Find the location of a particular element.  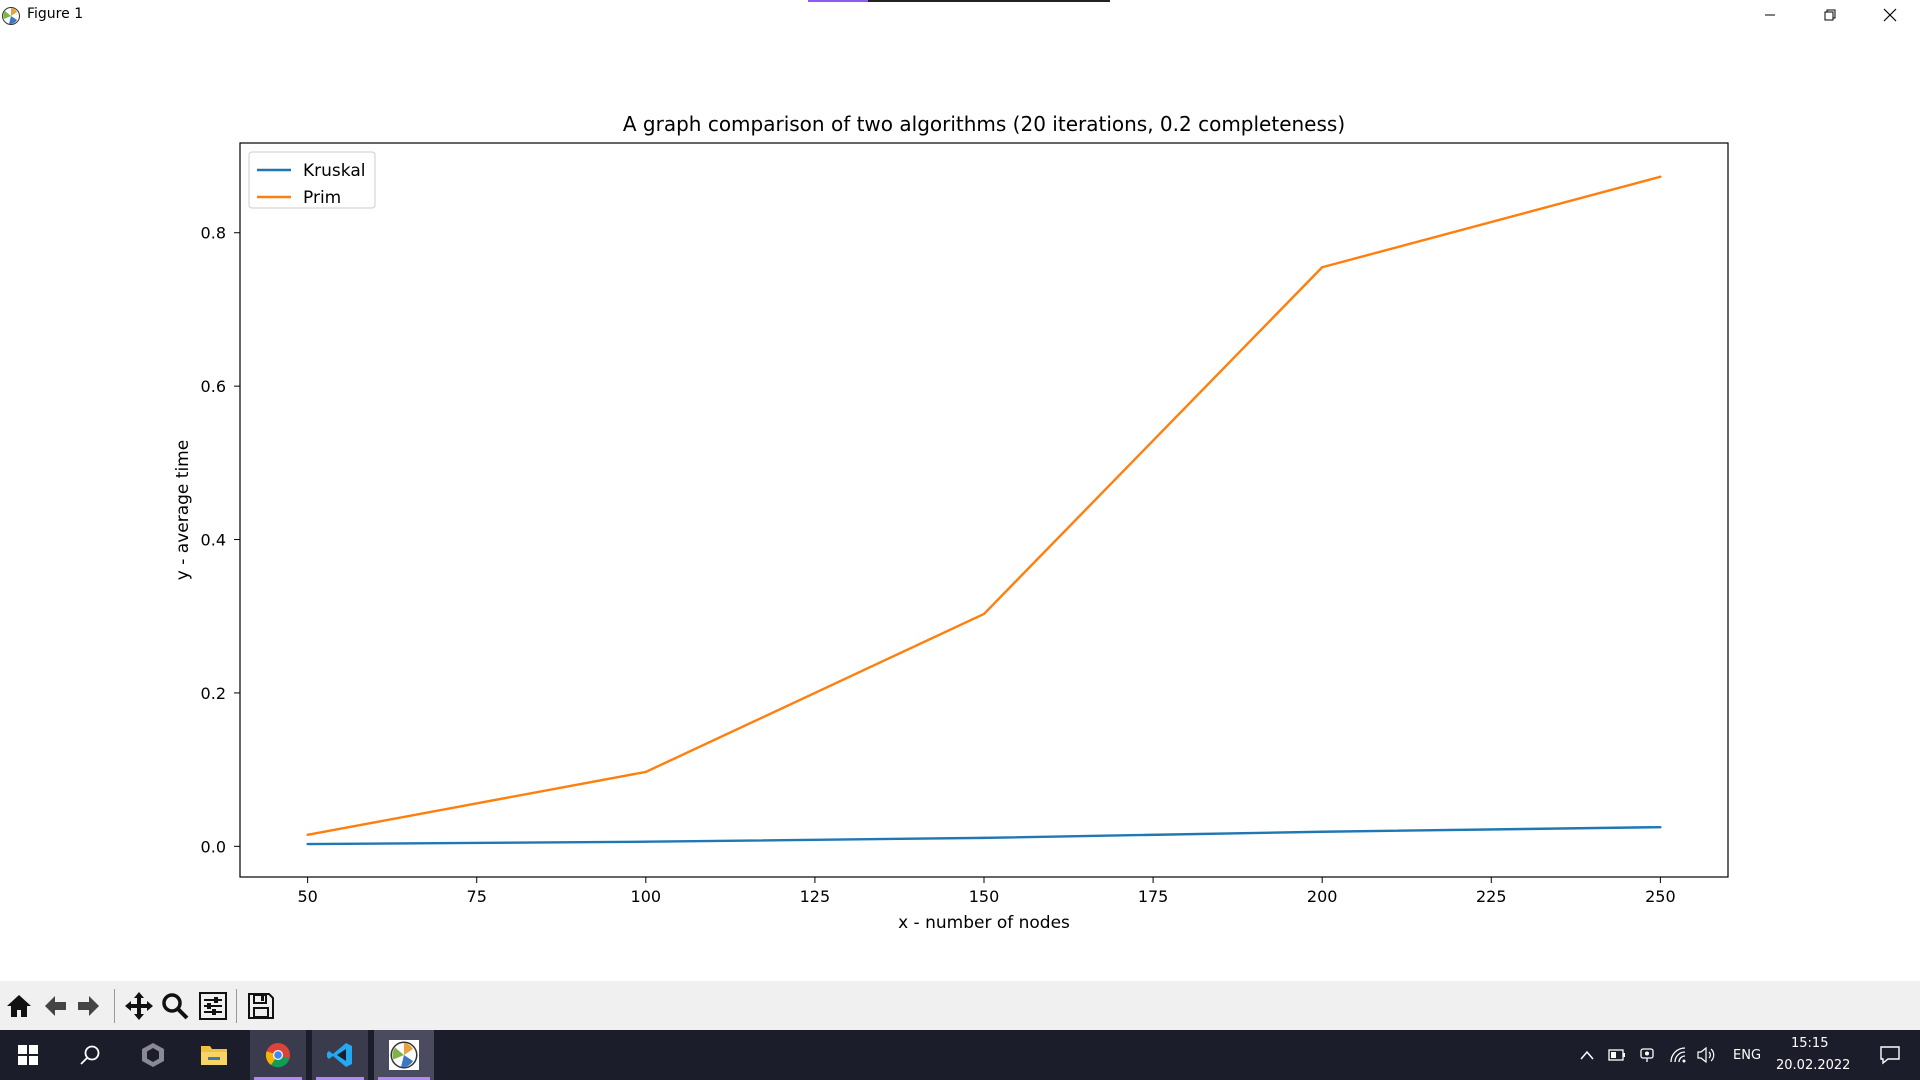

x-tick-label: 75 is located at coordinates (477, 896).